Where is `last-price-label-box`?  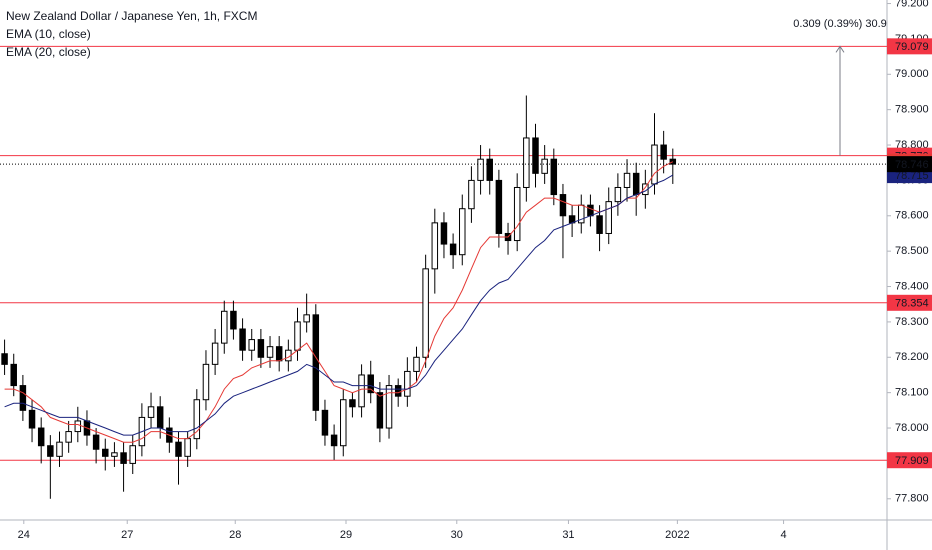 last-price-label-box is located at coordinates (909, 164).